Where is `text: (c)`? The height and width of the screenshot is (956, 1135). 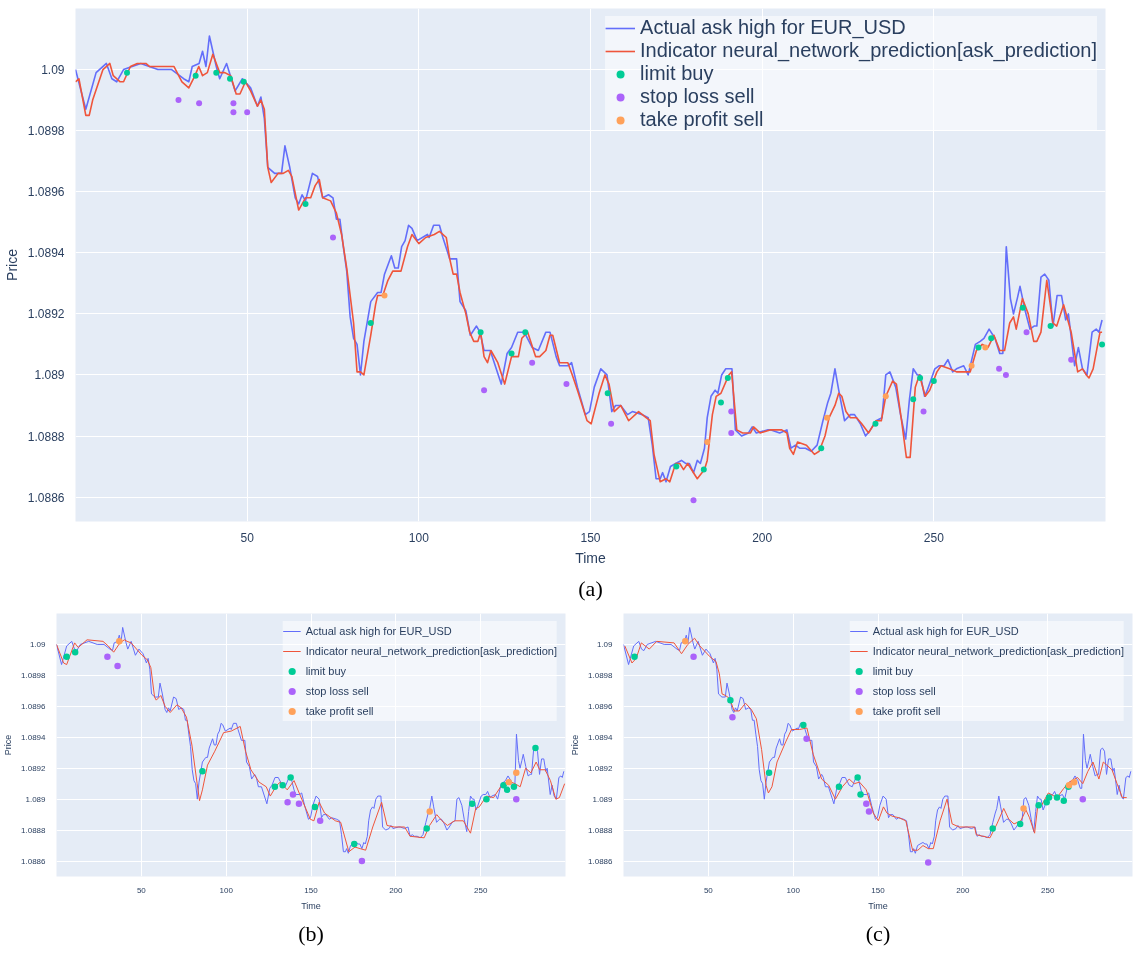 text: (c) is located at coordinates (878, 933).